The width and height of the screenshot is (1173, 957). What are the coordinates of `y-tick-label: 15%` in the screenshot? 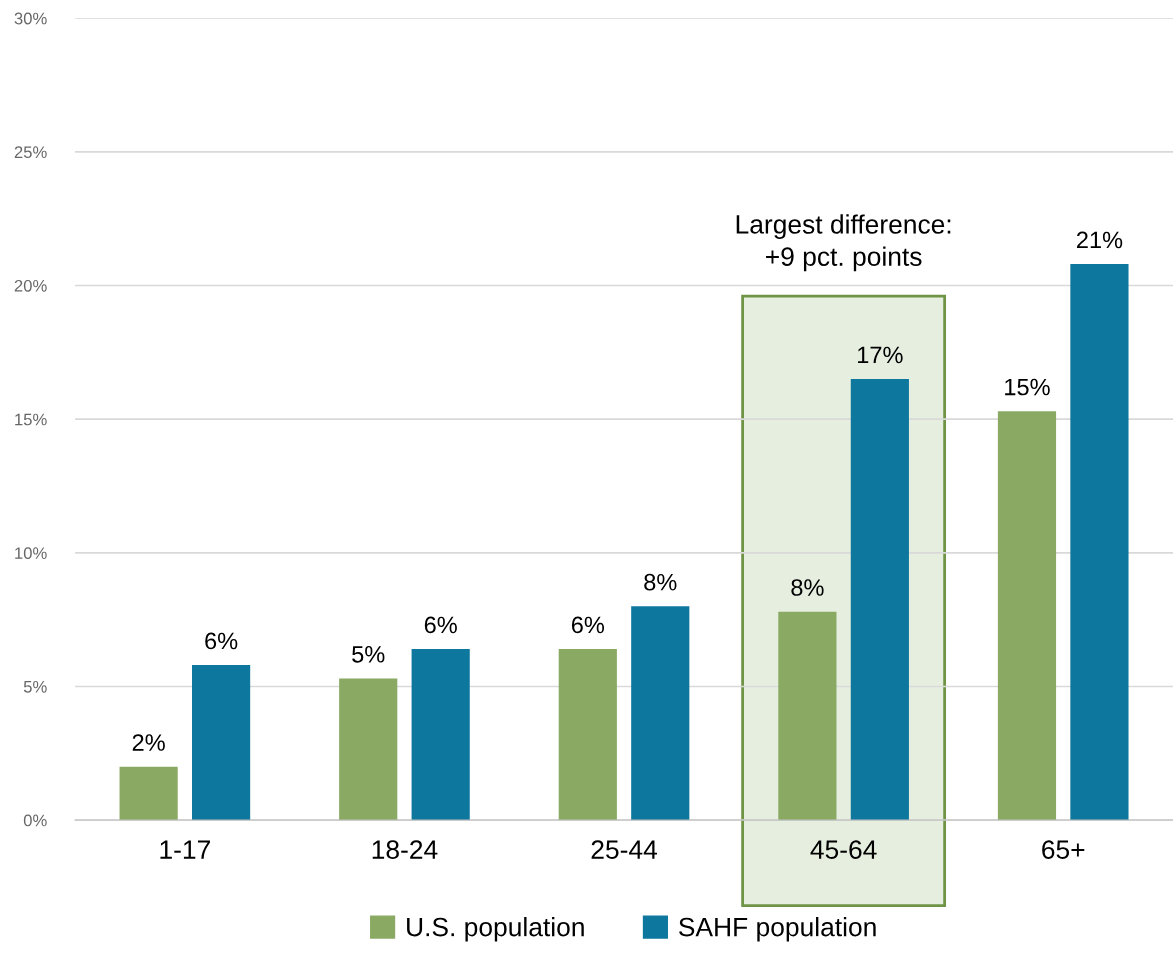 It's located at (31, 419).